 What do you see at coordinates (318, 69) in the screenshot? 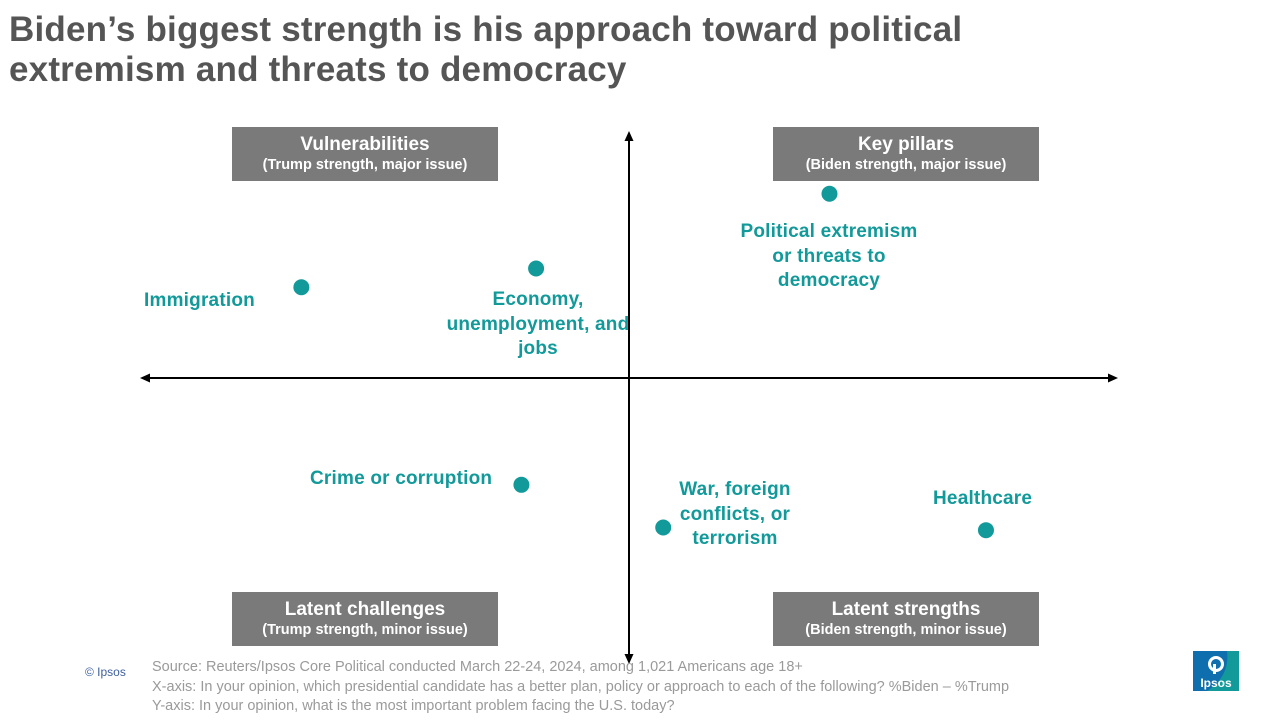
I see `title-line-2: extremism and threats to democracy` at bounding box center [318, 69].